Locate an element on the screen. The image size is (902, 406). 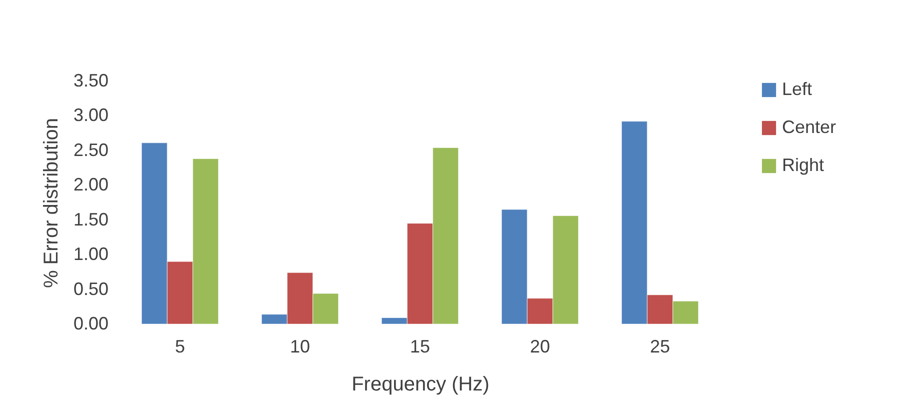
legend-label: Center is located at coordinates (809, 127).